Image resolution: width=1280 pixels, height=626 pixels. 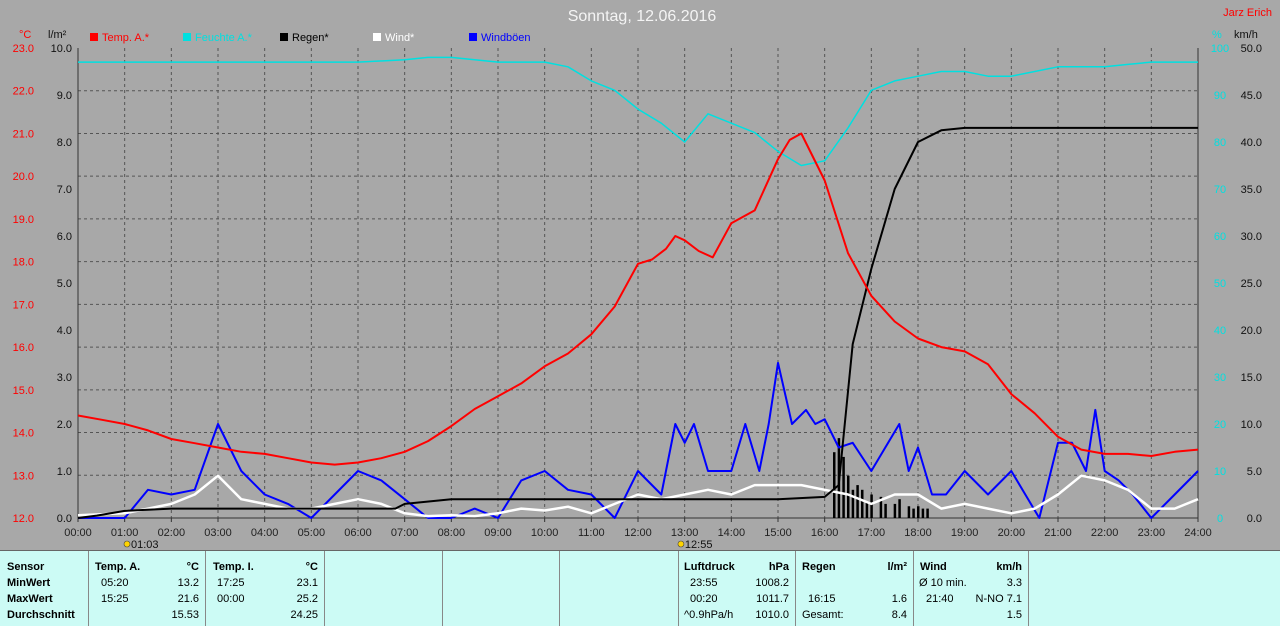 I want to click on temp-a-max-val: 21.6, so click(x=188, y=599).